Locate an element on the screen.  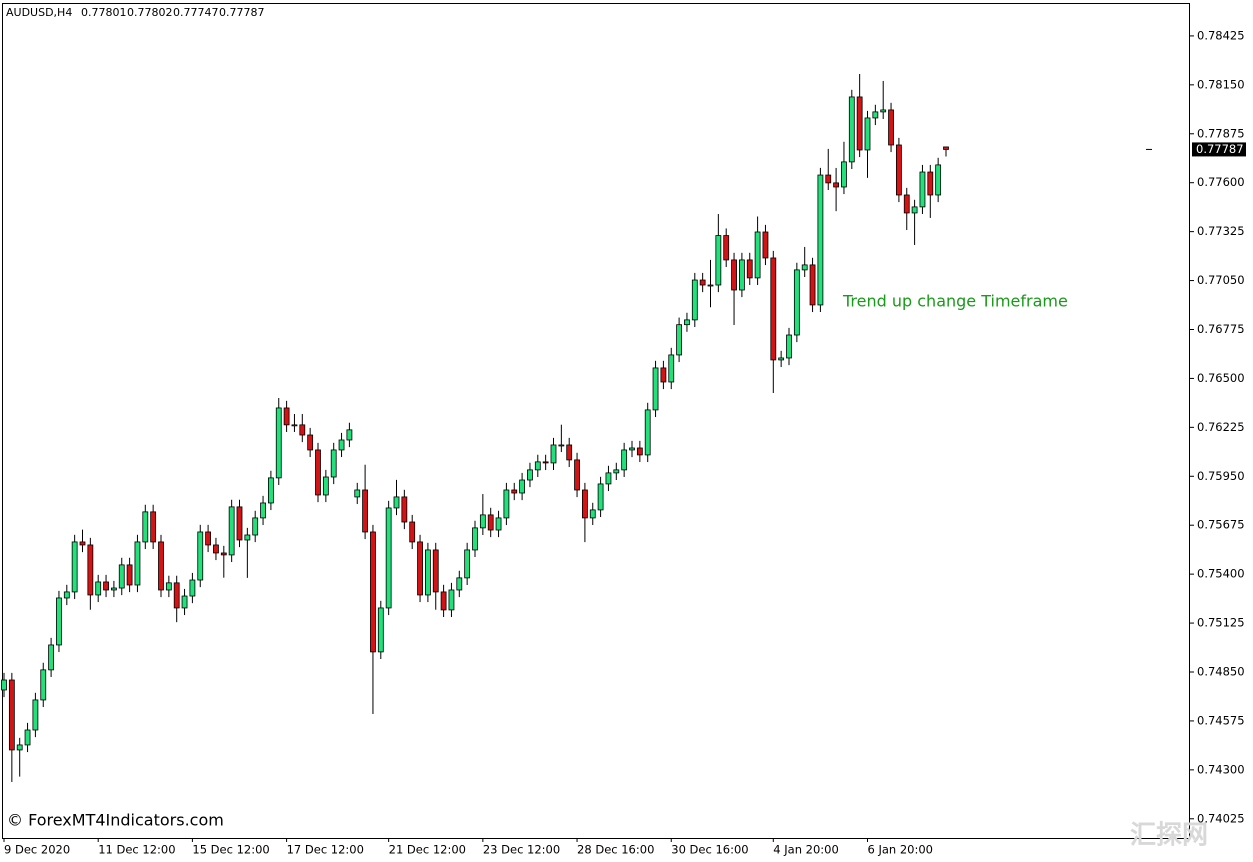
y-tick-label: 0.75400 is located at coordinates (1221, 574).